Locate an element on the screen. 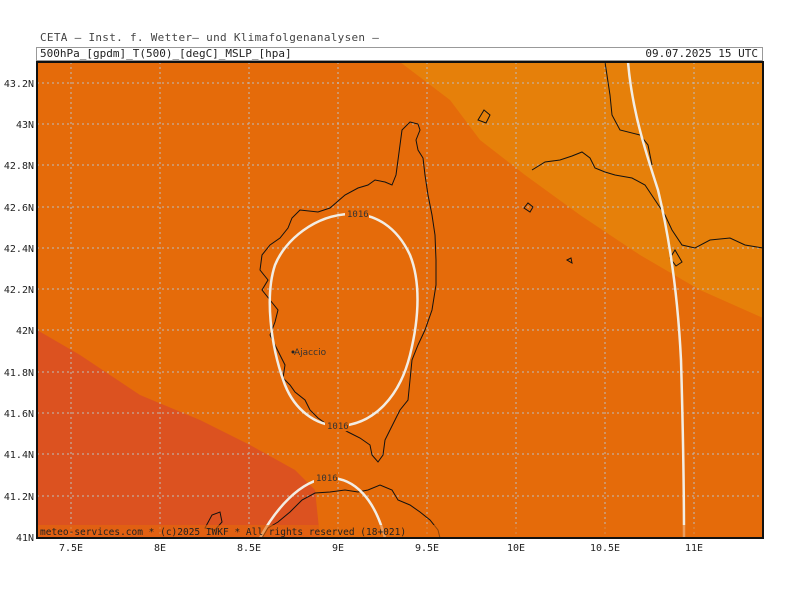  italy-inland-line is located at coordinates (628, 114).